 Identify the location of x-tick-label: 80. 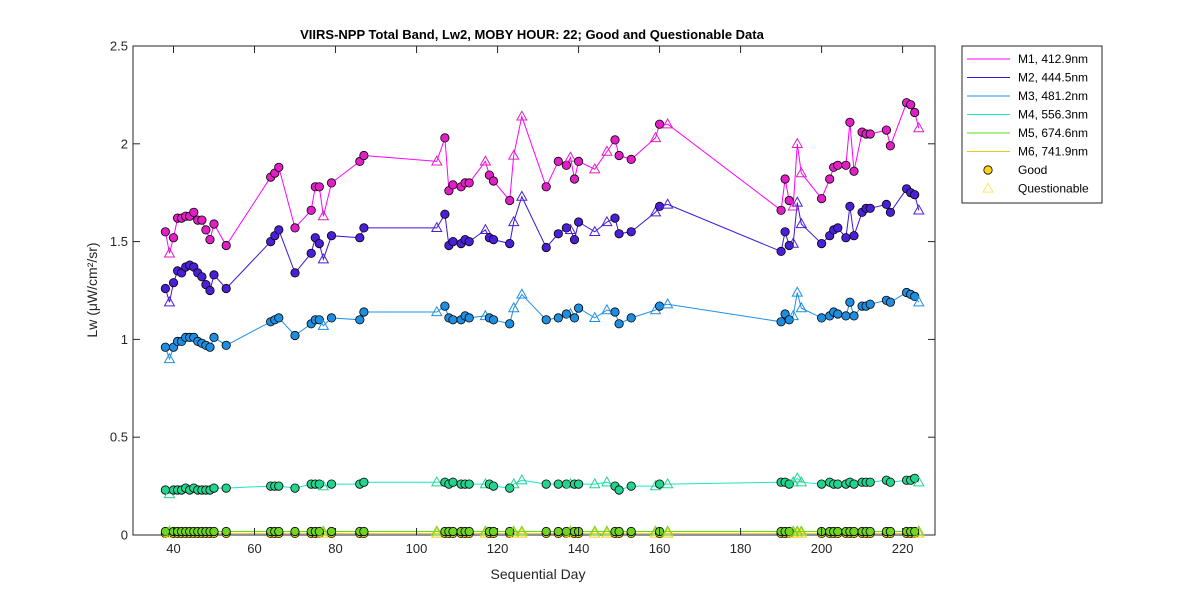
(335, 548).